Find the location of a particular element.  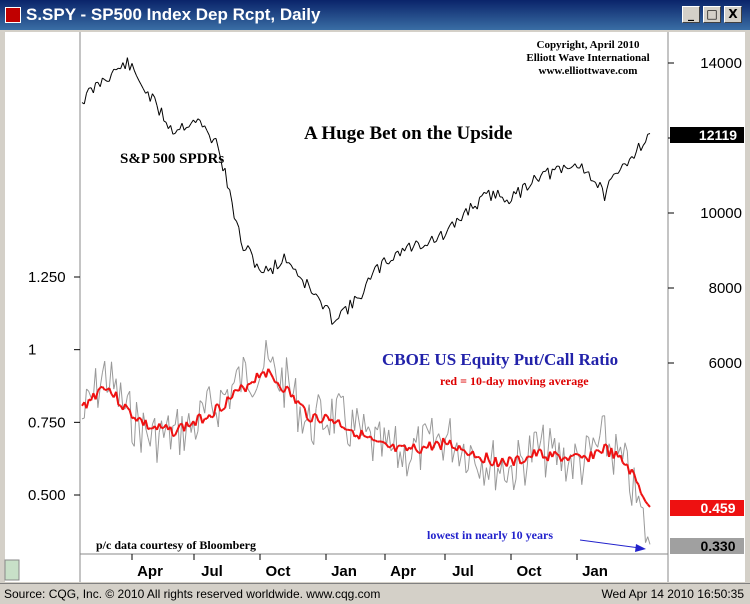

window-title: S.SPY - SP500 Index Dep Rcpt, Daily is located at coordinates (173, 15).